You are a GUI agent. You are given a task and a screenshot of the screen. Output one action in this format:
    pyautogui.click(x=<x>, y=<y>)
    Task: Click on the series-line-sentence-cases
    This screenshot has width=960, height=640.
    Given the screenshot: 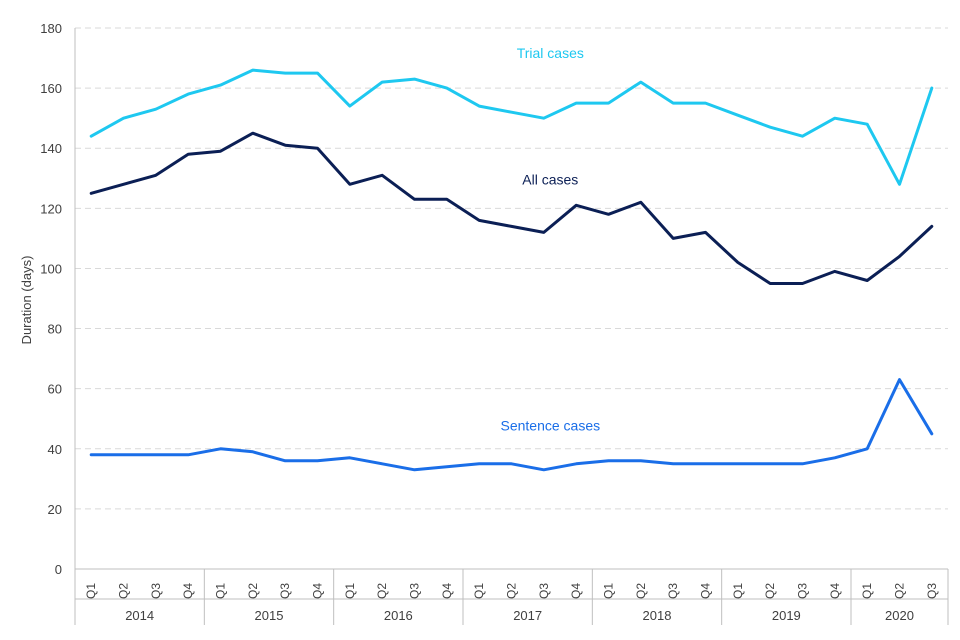 What is the action you would take?
    pyautogui.click(x=511, y=425)
    